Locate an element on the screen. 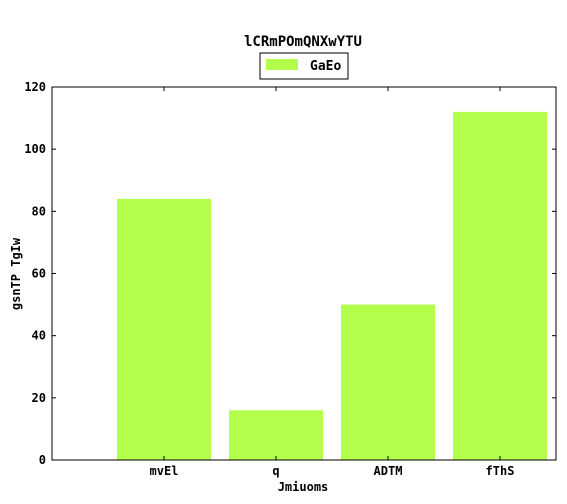 This screenshot has width=567, height=504. x-tick-label: ADTM is located at coordinates (388, 471).